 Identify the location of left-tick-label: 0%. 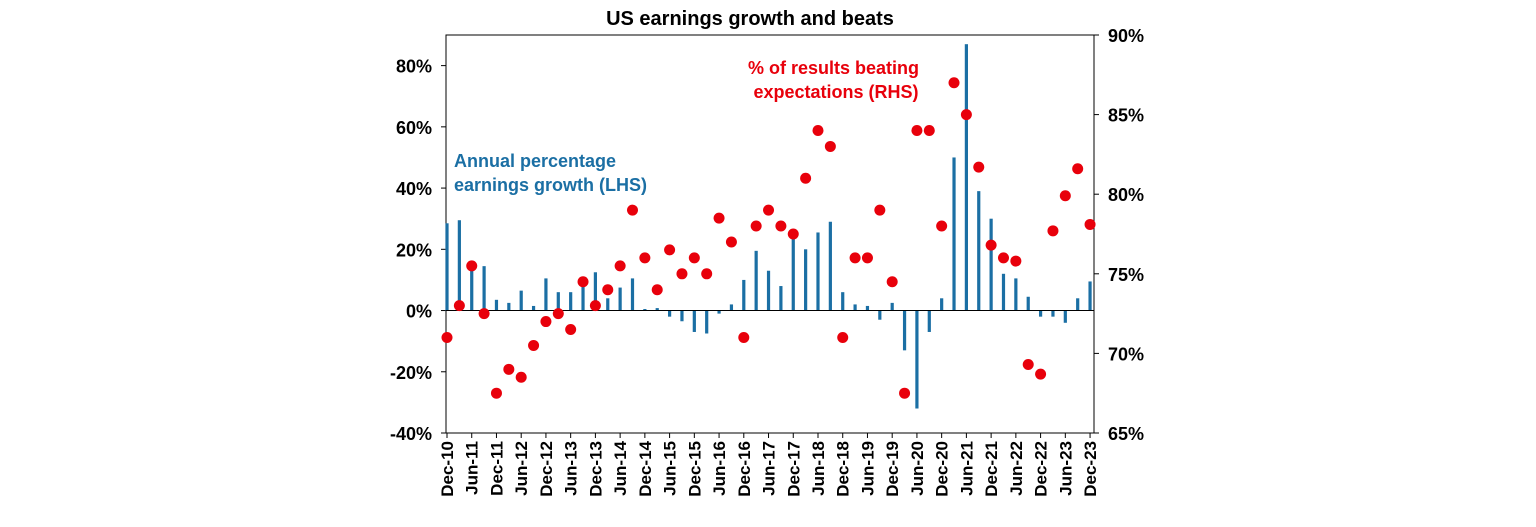
(419, 312).